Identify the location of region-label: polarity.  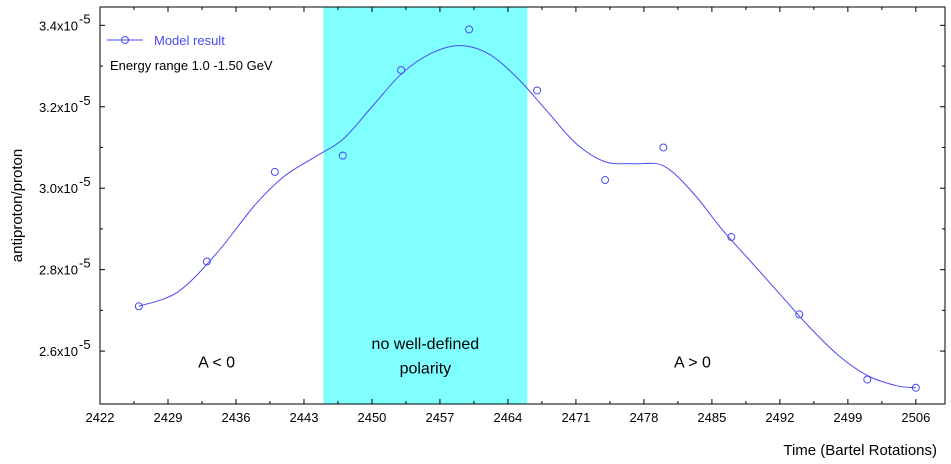
(426, 368).